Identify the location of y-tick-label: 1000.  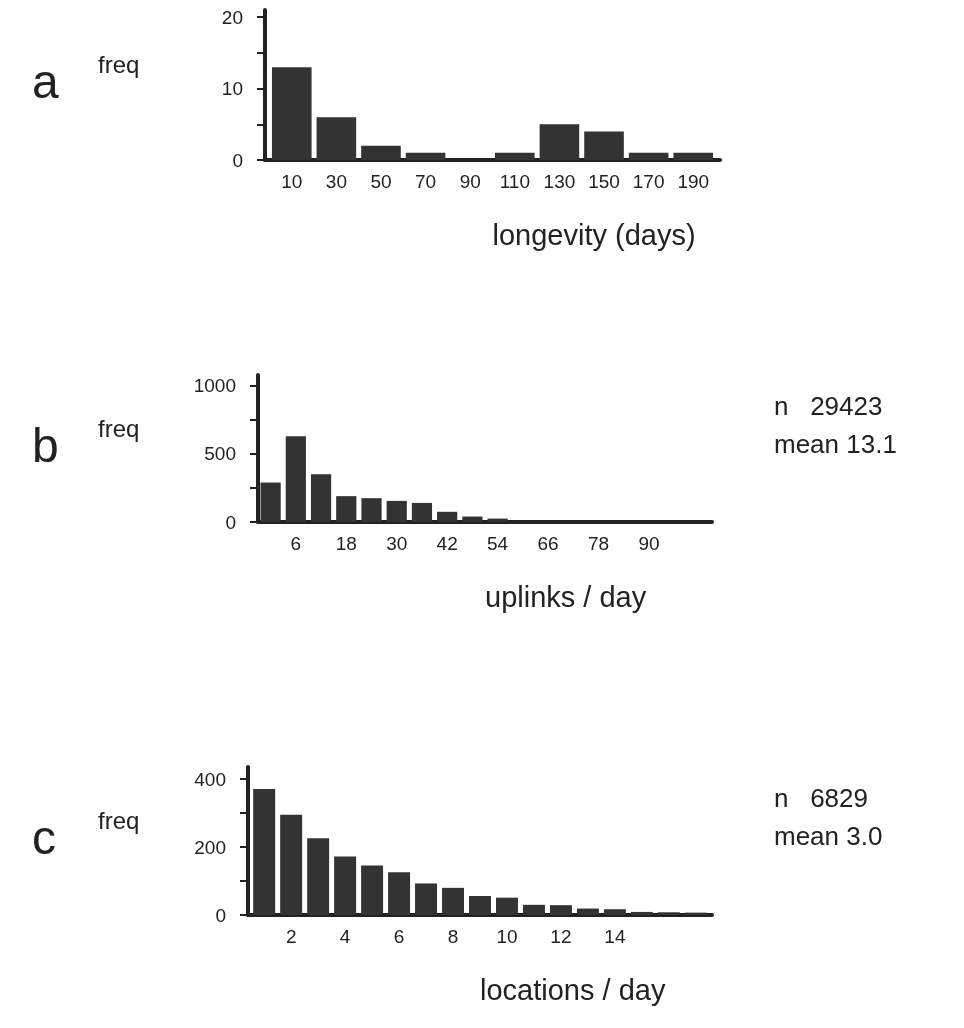
(214, 386).